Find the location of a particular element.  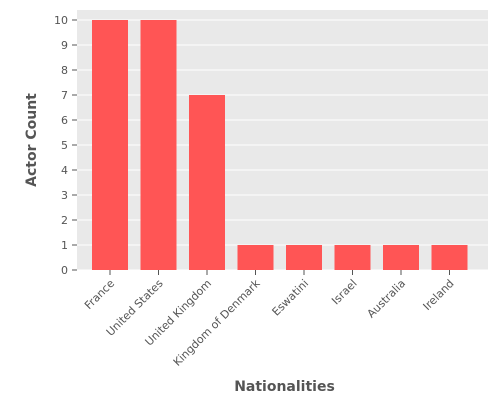

bar-united-kingdom is located at coordinates (207, 182).